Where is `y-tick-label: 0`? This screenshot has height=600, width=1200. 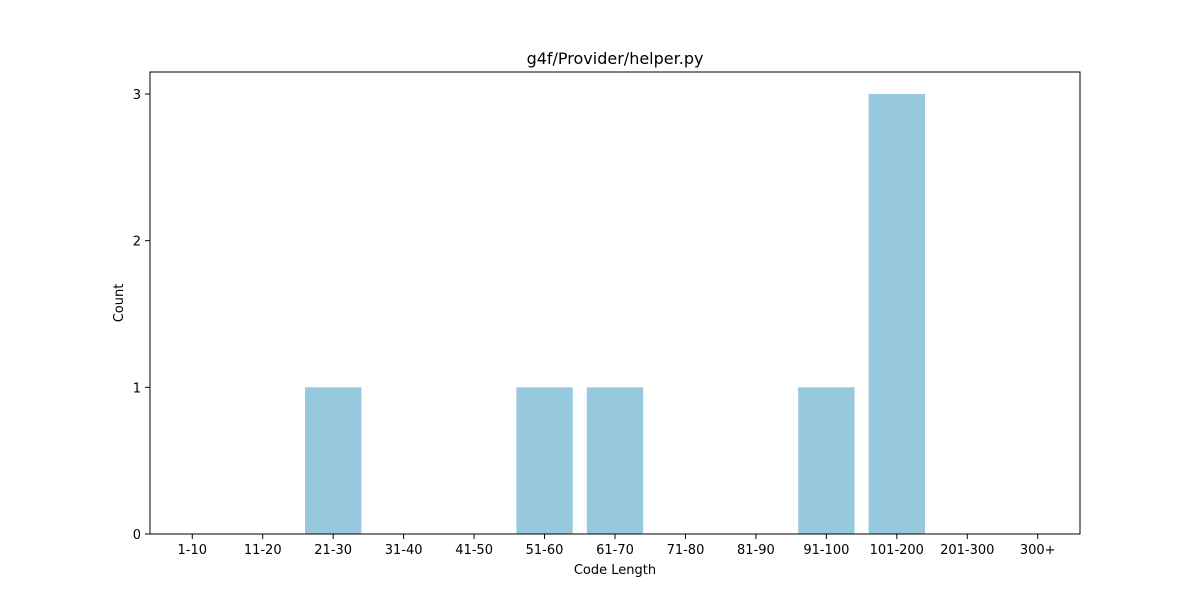
y-tick-label: 0 is located at coordinates (137, 535).